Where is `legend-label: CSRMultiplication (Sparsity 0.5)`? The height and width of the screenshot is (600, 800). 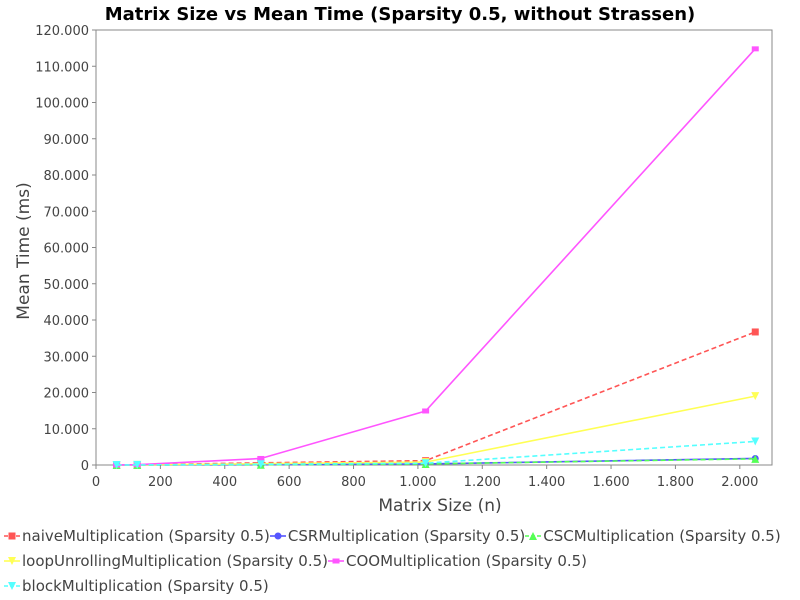
legend-label: CSRMultiplication (Sparsity 0.5) is located at coordinates (406, 535).